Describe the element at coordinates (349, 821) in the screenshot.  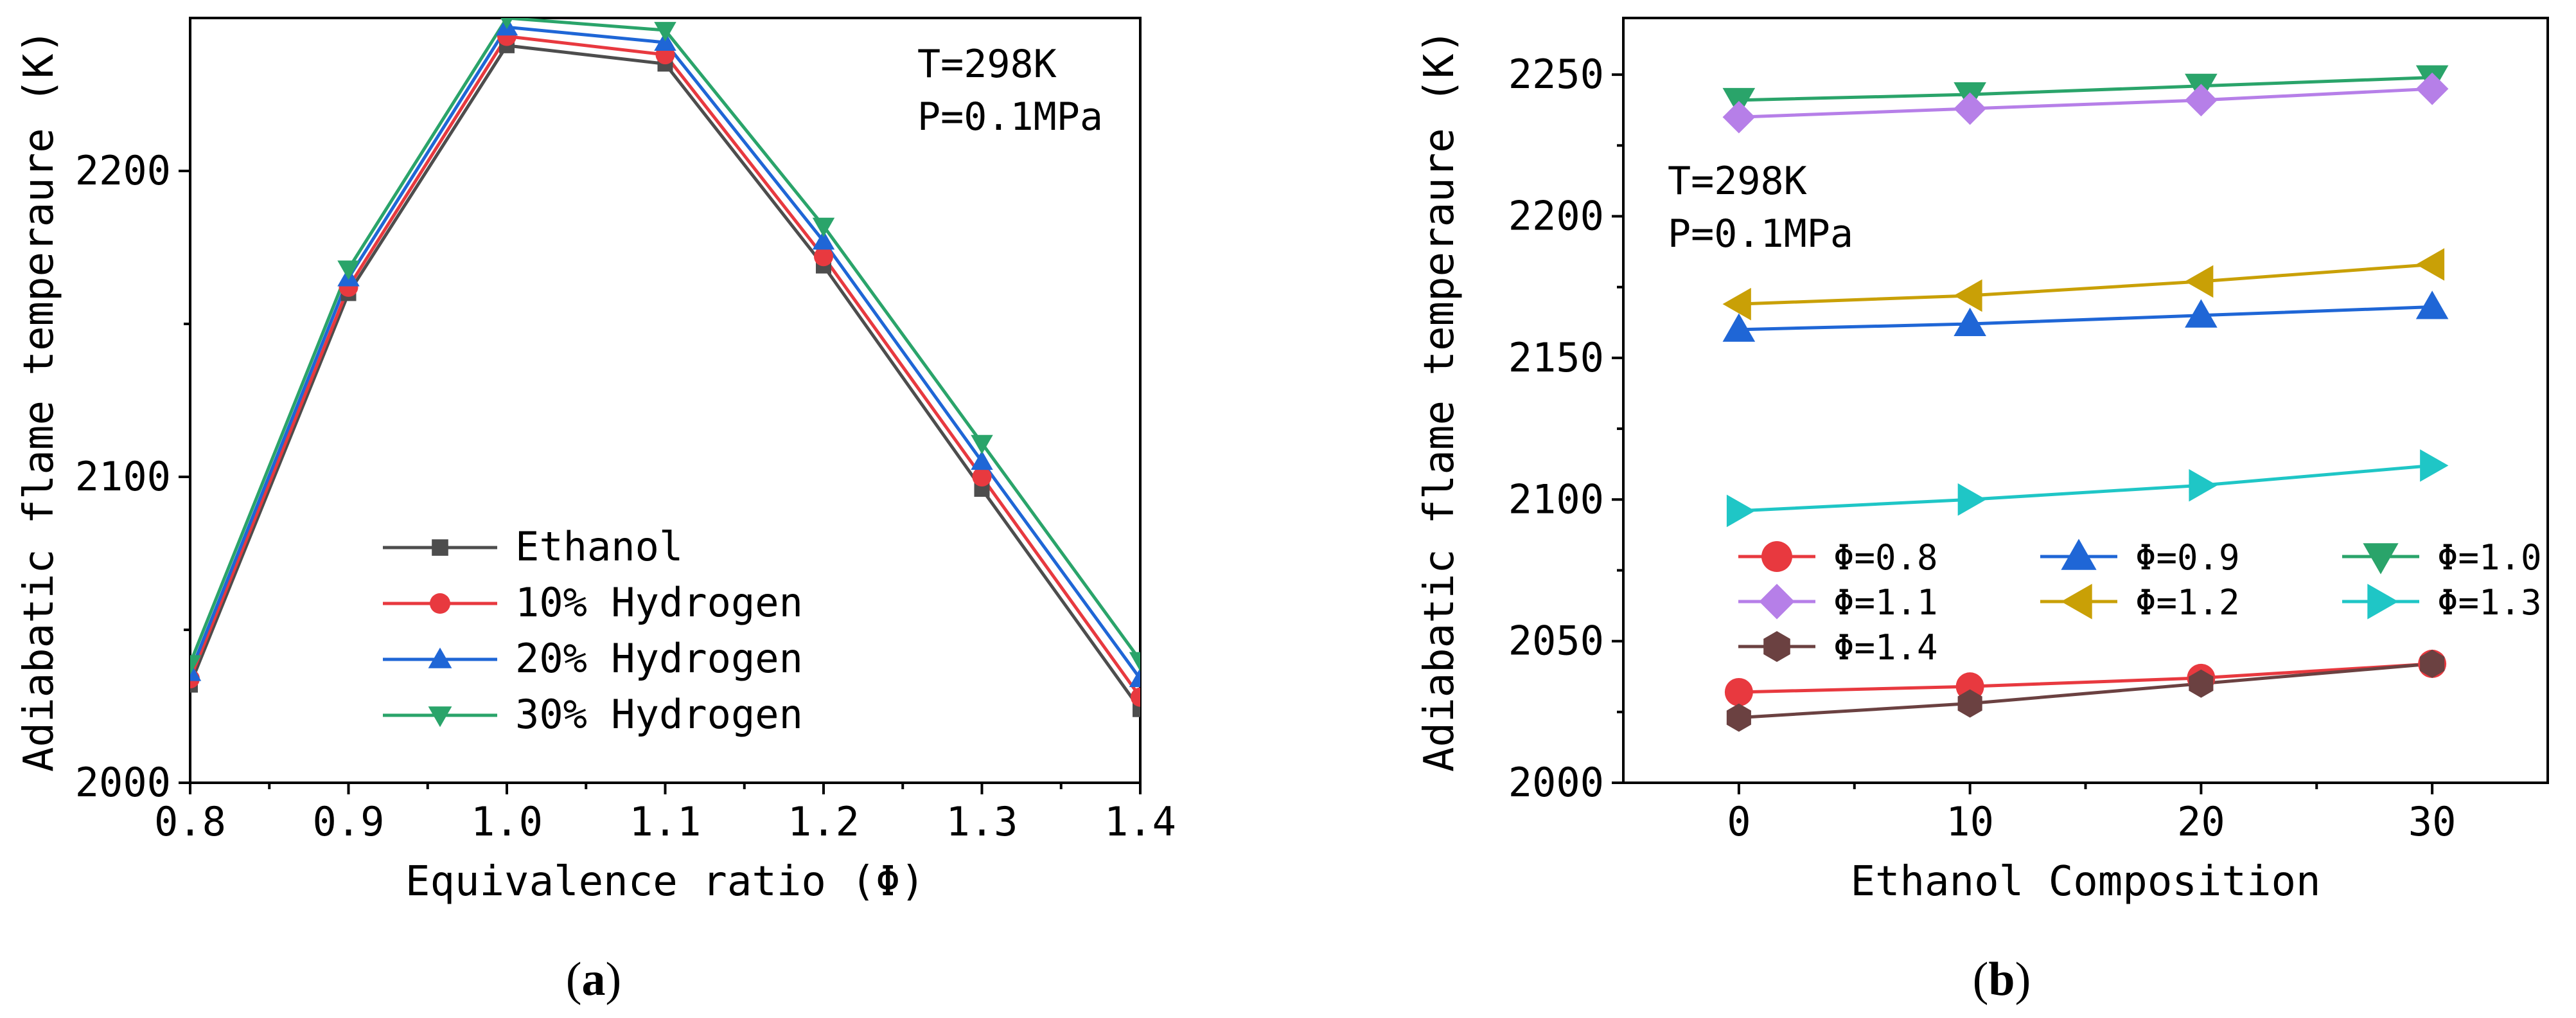
I see `x-tick-label: 0.9` at that location.